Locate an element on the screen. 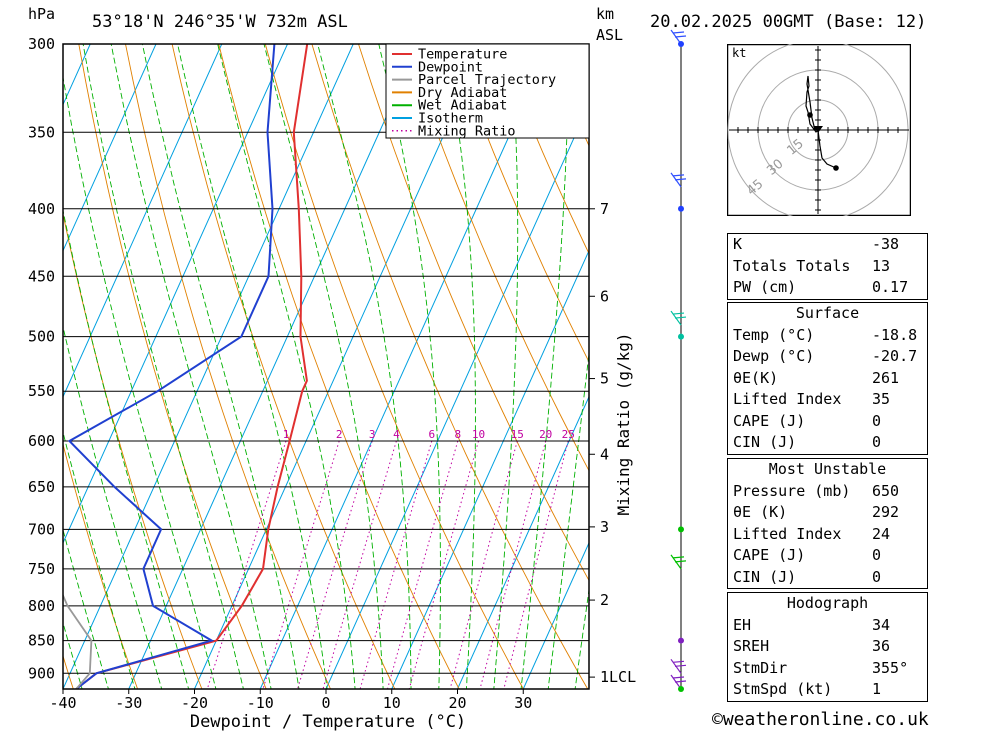 The image size is (1000, 733). hodograph-unit: kt is located at coordinates (739, 53).